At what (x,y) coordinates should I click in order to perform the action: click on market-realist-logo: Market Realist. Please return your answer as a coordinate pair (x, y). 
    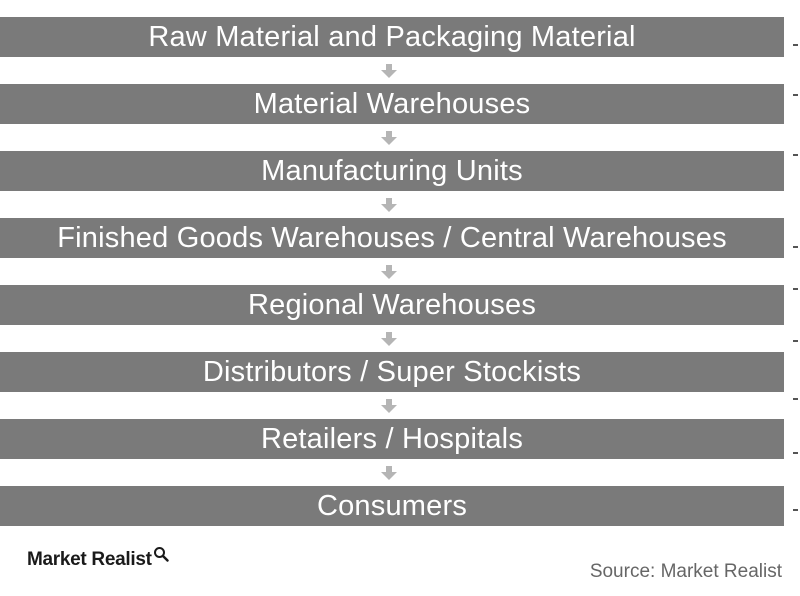
    Looking at the image, I should click on (98, 561).